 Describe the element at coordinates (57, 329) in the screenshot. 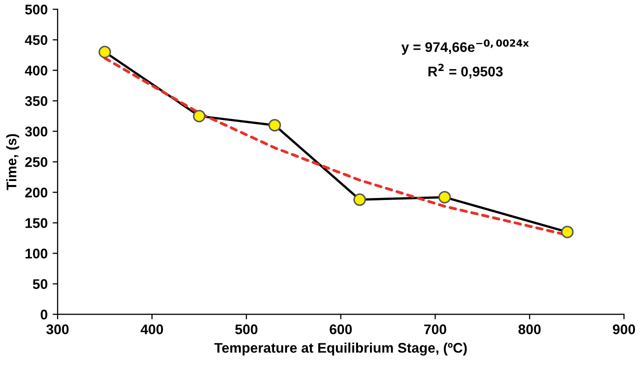

I see `x-tick-label: 300` at that location.